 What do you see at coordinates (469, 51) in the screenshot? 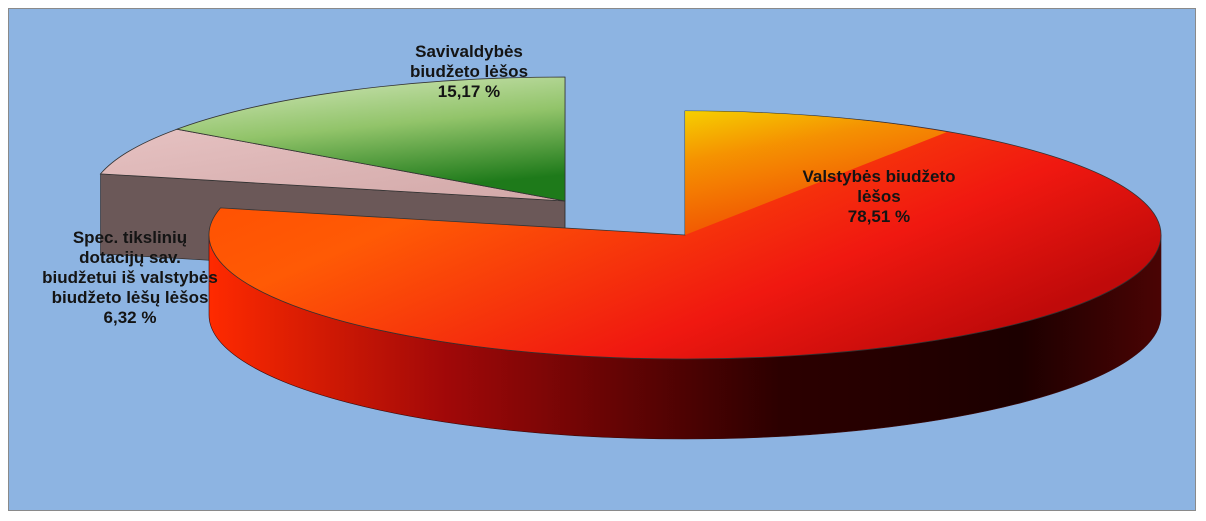
I see `label-line: Savivaldybės` at bounding box center [469, 51].